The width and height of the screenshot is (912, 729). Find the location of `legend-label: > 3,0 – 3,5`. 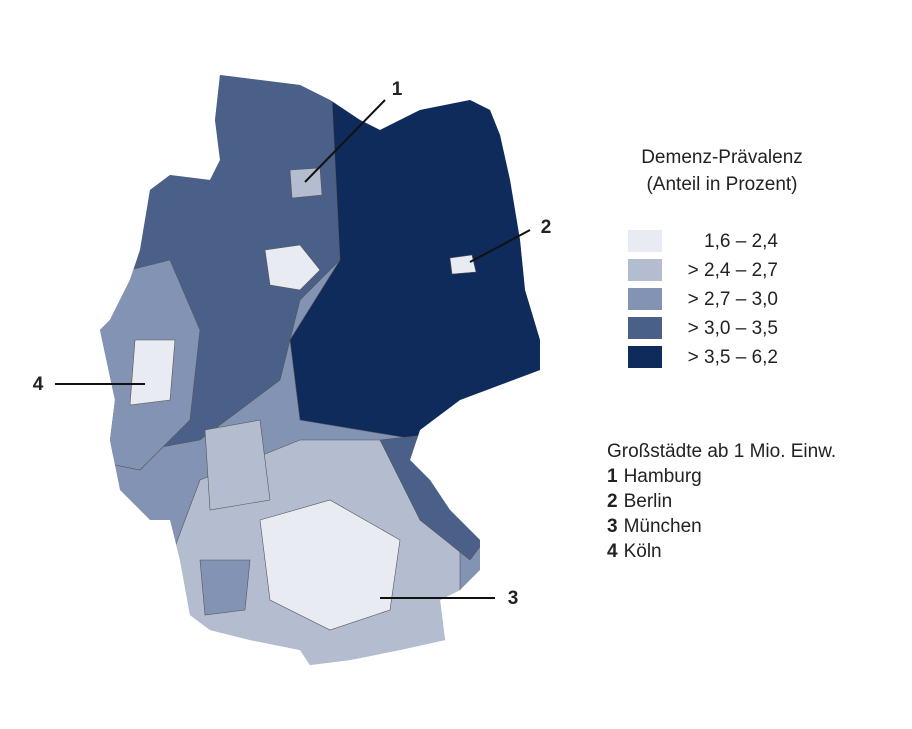

legend-label: > 3,0 – 3,5 is located at coordinates (733, 328).